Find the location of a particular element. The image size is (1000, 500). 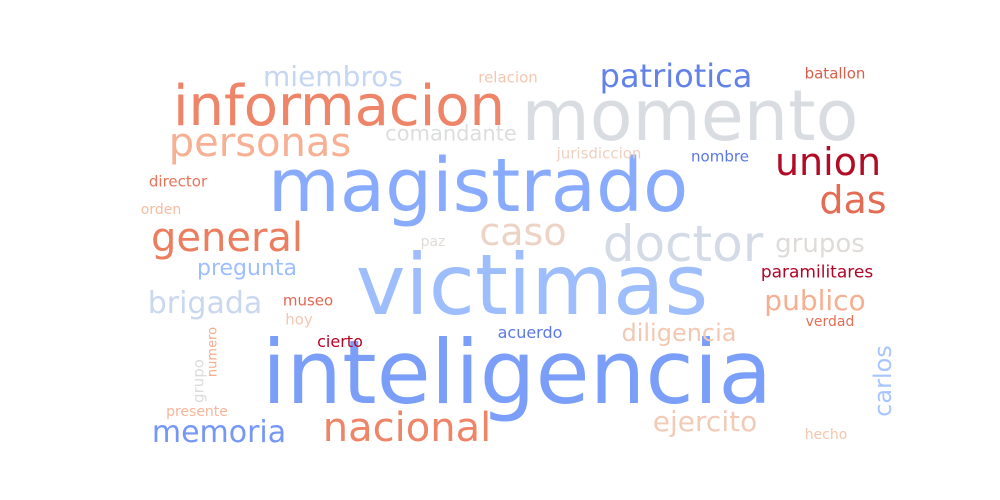

word-verdad: verdad is located at coordinates (830, 322).